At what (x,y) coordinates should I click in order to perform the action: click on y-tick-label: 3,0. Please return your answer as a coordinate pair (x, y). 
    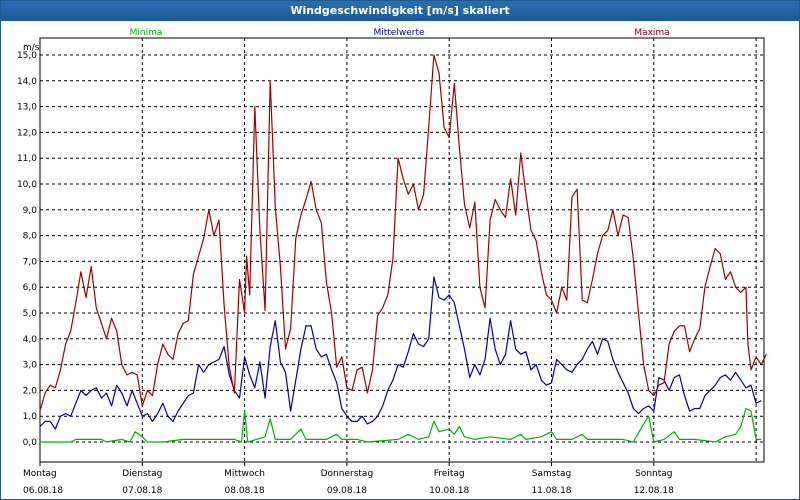
    Looking at the image, I should click on (30, 366).